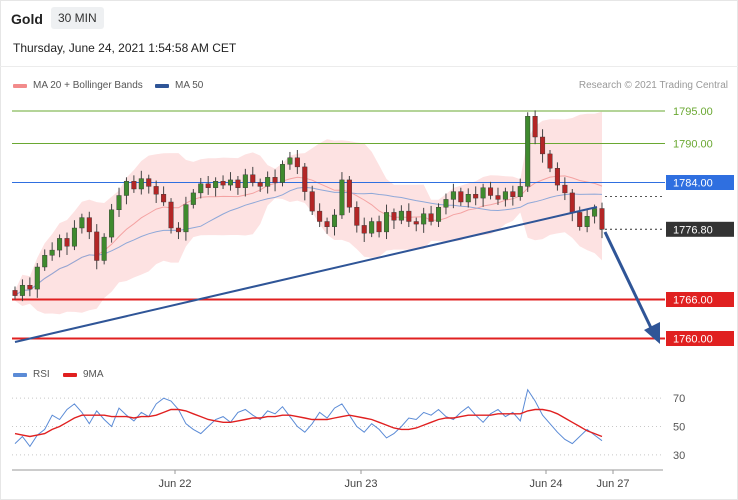  I want to click on level-label-1795-00: 1795.00, so click(693, 112).